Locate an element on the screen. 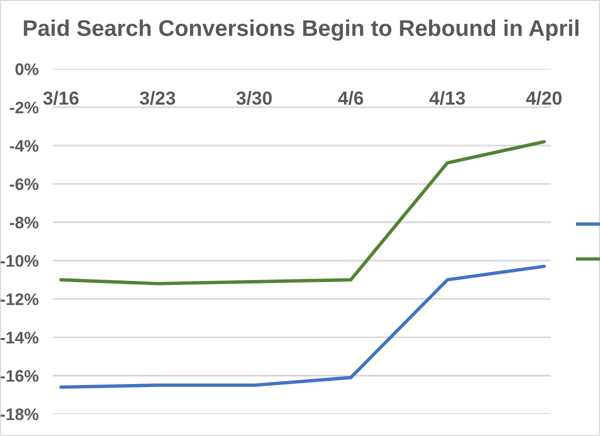 This screenshot has width=600, height=436. y-tick-label: -8% is located at coordinates (24, 222).